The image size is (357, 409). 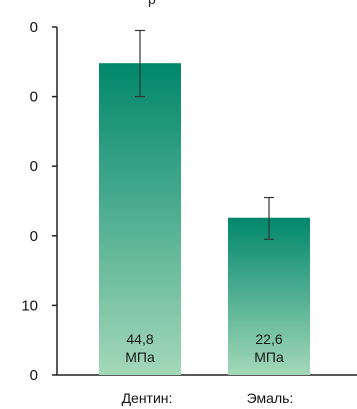 What do you see at coordinates (29, 305) in the screenshot?
I see `y-tick-label: 10` at bounding box center [29, 305].